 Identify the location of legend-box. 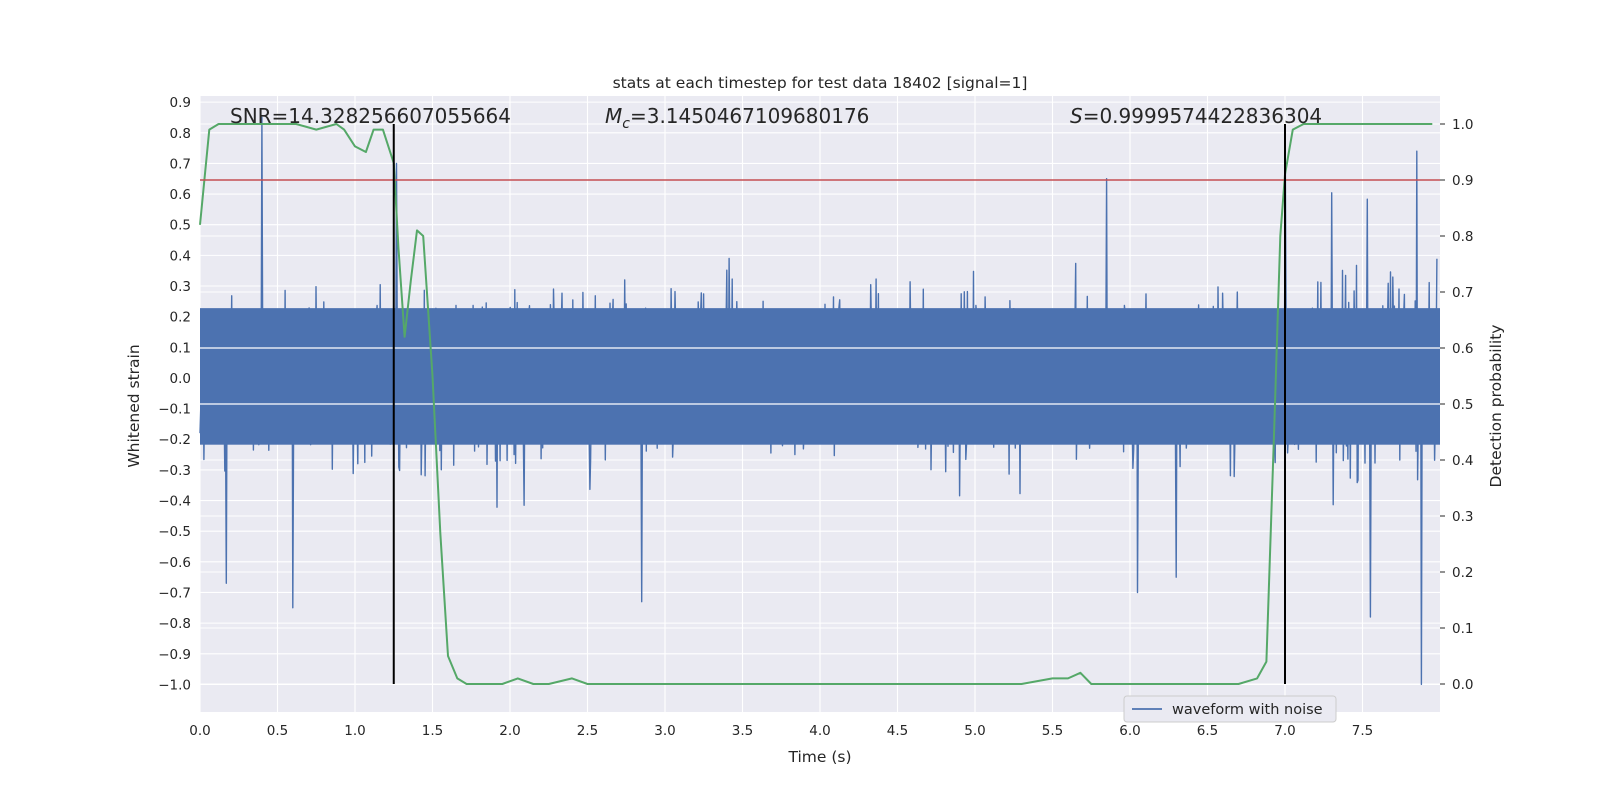
(1230, 709).